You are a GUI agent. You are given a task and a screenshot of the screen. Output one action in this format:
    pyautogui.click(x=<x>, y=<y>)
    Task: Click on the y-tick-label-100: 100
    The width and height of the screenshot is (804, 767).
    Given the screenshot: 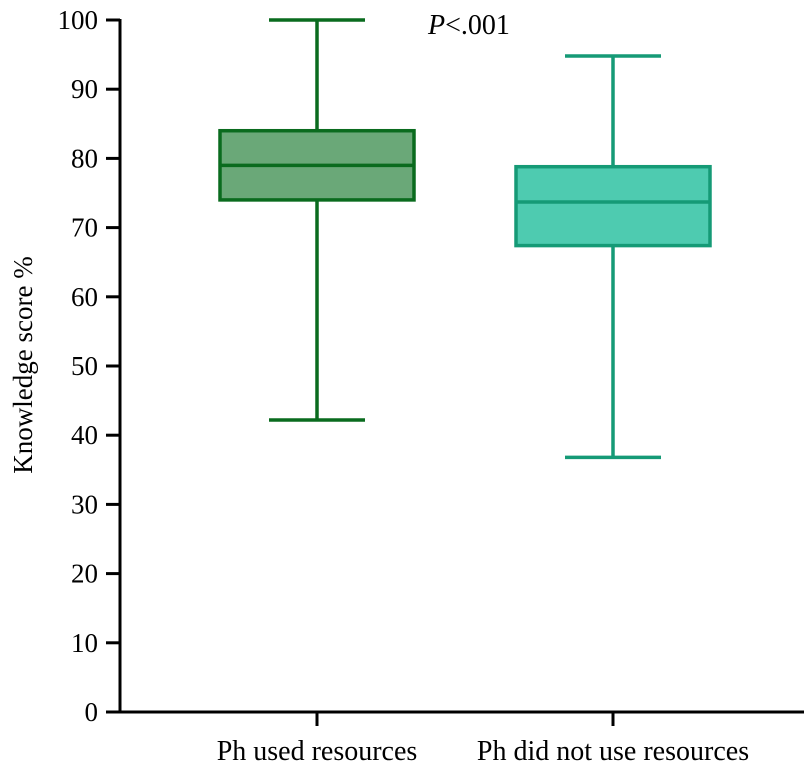 What is the action you would take?
    pyautogui.click(x=78, y=20)
    